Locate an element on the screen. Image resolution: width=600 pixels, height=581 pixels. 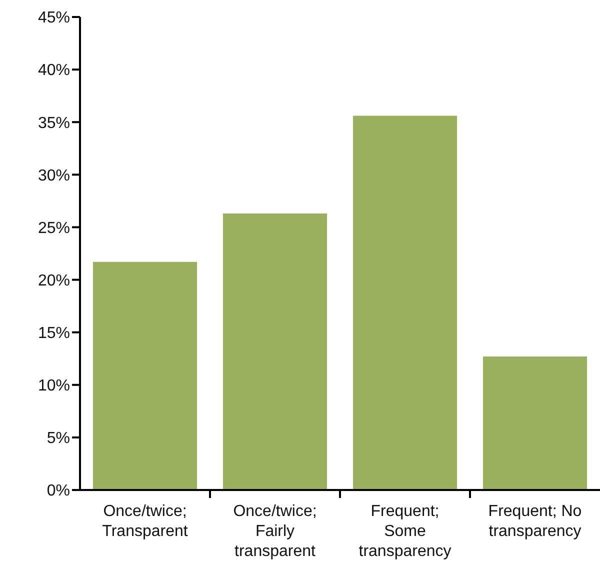
y-tick-label: 45% is located at coordinates (54, 18).